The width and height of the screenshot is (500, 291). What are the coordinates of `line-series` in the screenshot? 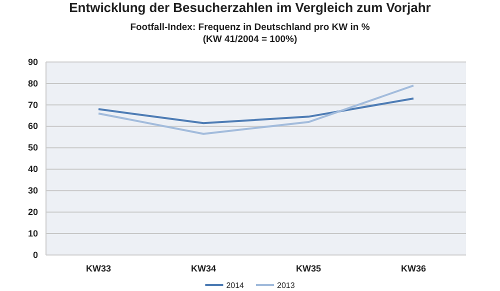 It's located at (256, 110).